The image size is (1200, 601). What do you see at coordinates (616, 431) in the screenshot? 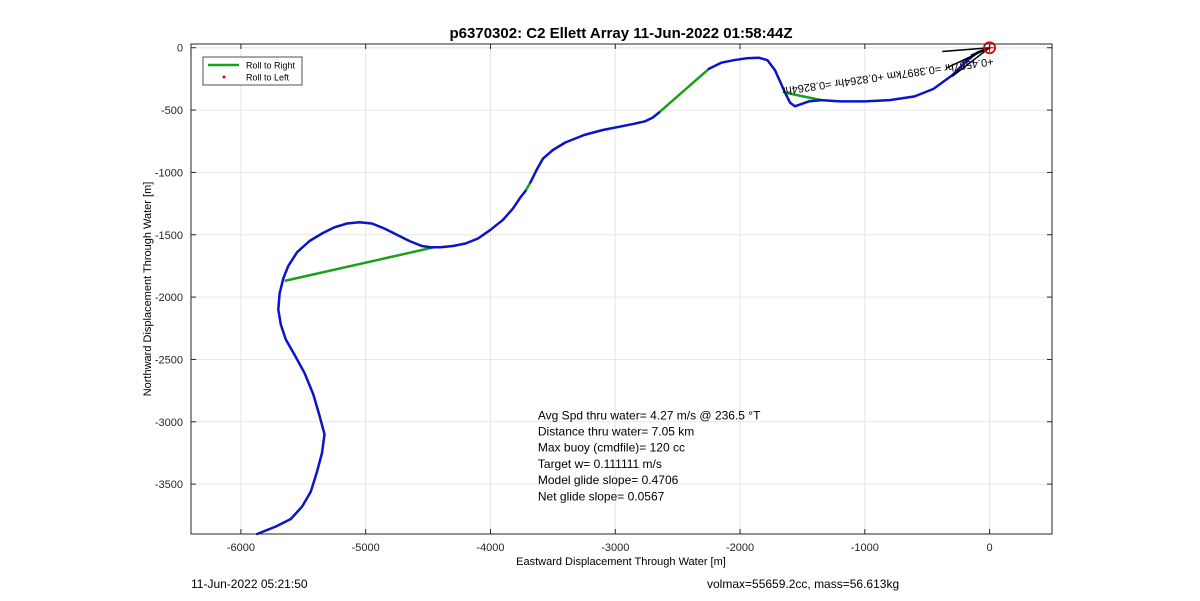
I see `annotation-line: Distance thru water= 7.05 km` at bounding box center [616, 431].